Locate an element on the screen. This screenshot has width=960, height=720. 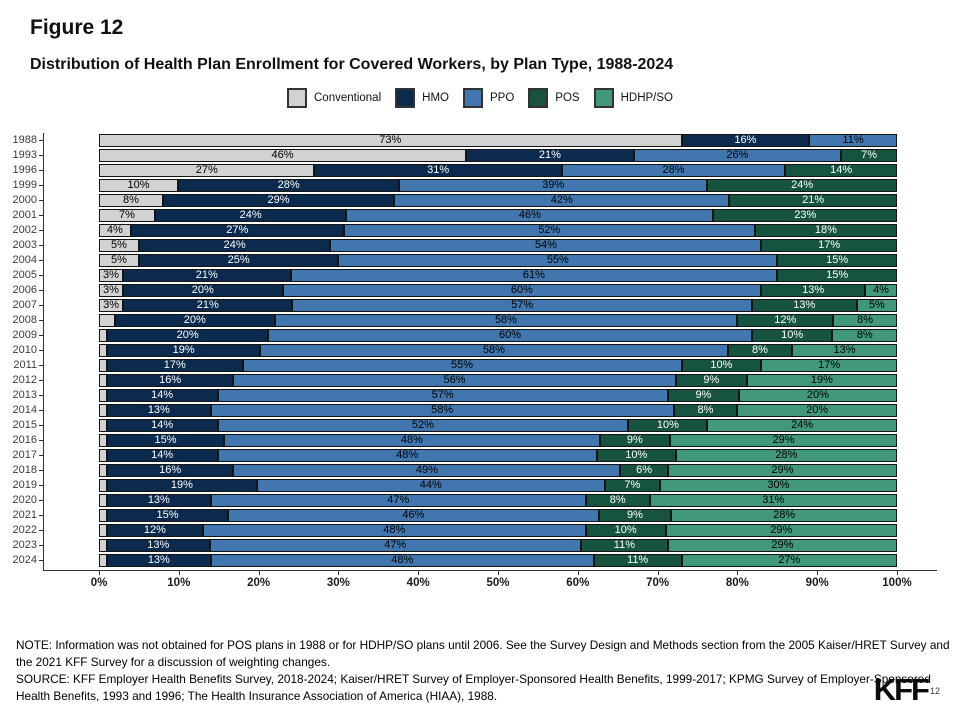
chart-row-2015: 2015 14% 52% 10% 24% is located at coordinates (480, 425).